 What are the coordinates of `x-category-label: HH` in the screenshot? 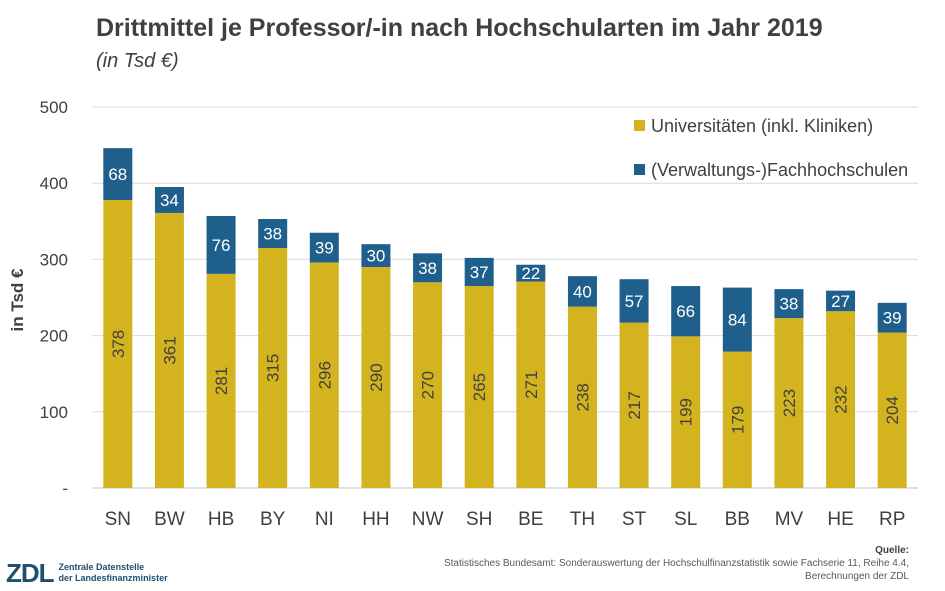 It's located at (375, 519).